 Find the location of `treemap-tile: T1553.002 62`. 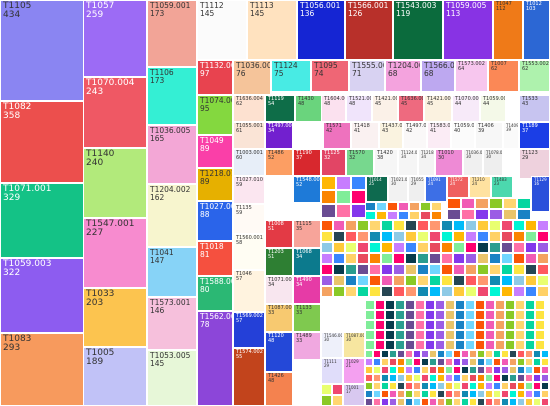

treemap-tile: T1553.002 62 is located at coordinates (534, 76).